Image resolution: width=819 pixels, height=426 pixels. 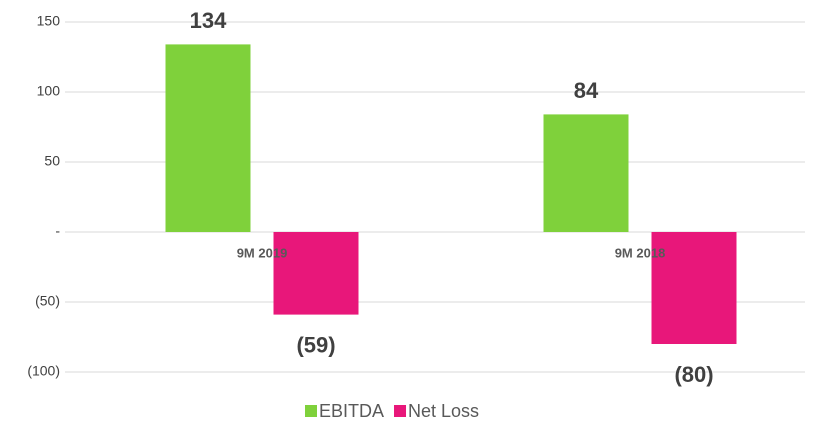 I want to click on y-tick-label: 50, so click(x=52, y=161).